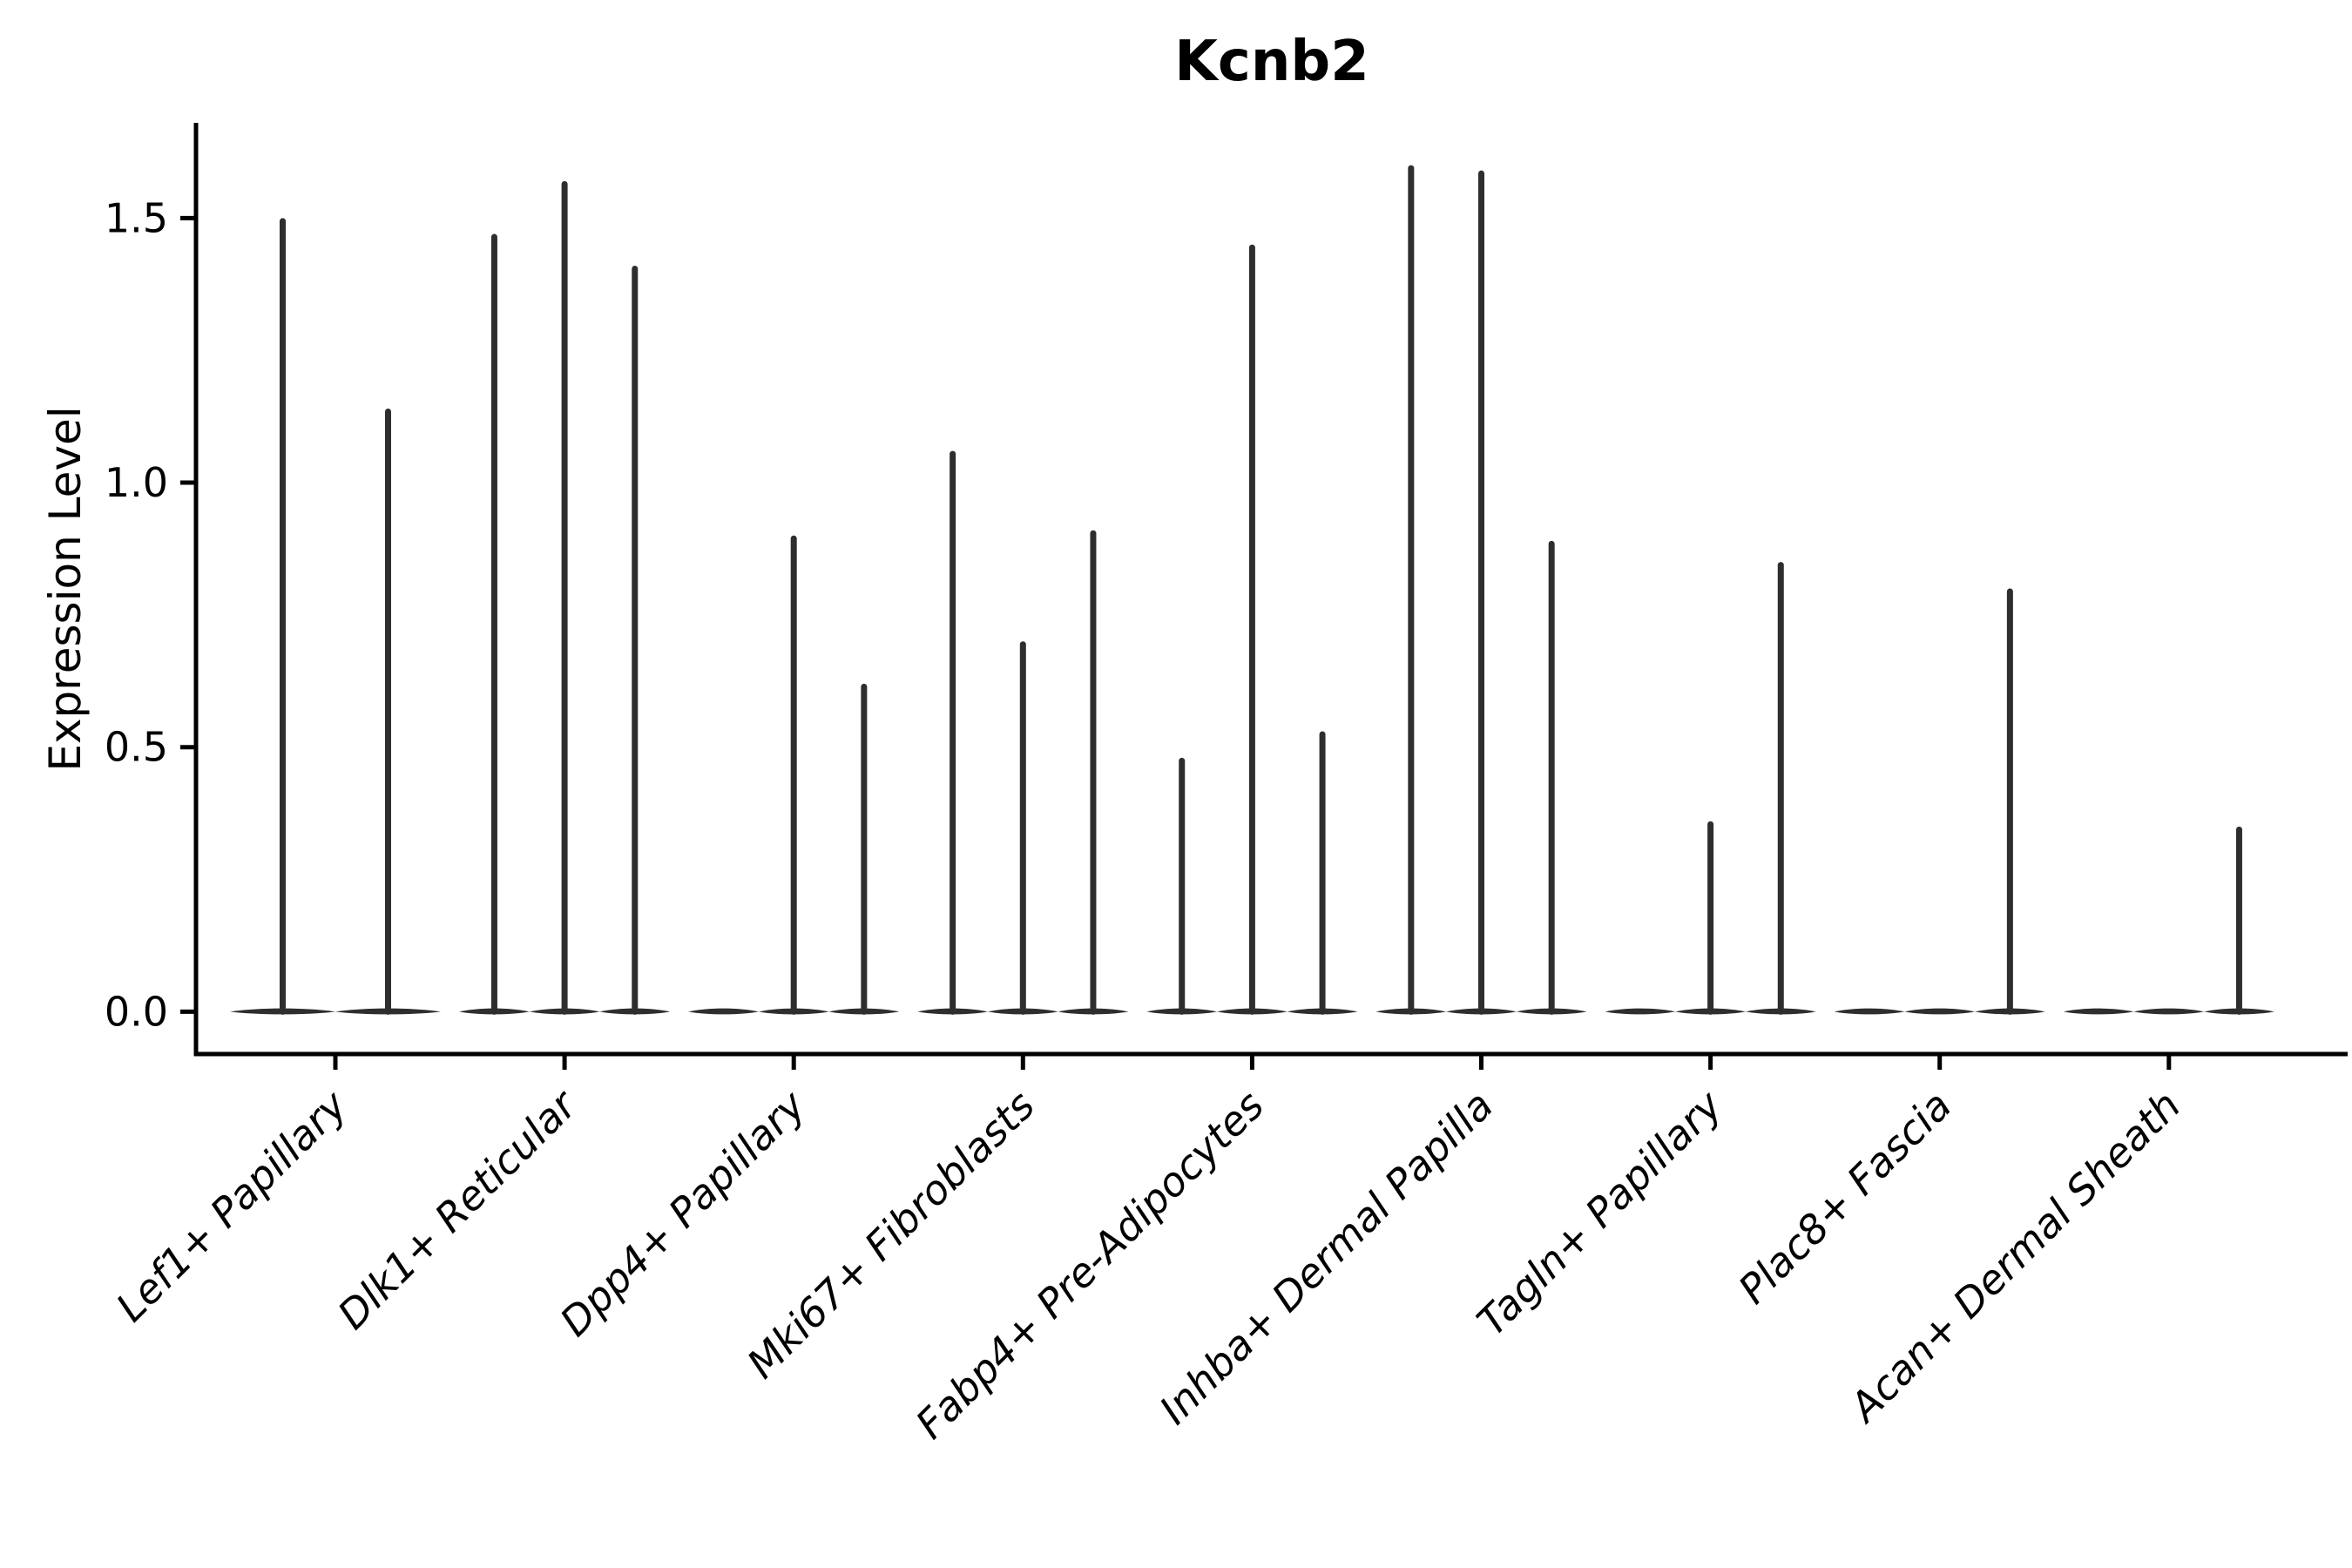  Describe the element at coordinates (682, 1213) in the screenshot. I see `x-tick-label: Dpp4+ Papillary` at that location.